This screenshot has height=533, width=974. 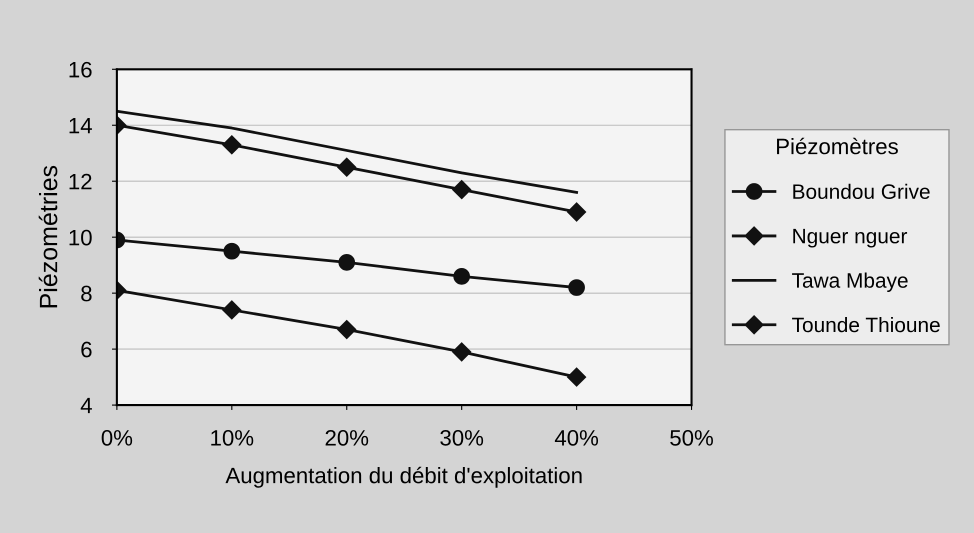 What do you see at coordinates (86, 406) in the screenshot?
I see `y-tick-label: 4` at bounding box center [86, 406].